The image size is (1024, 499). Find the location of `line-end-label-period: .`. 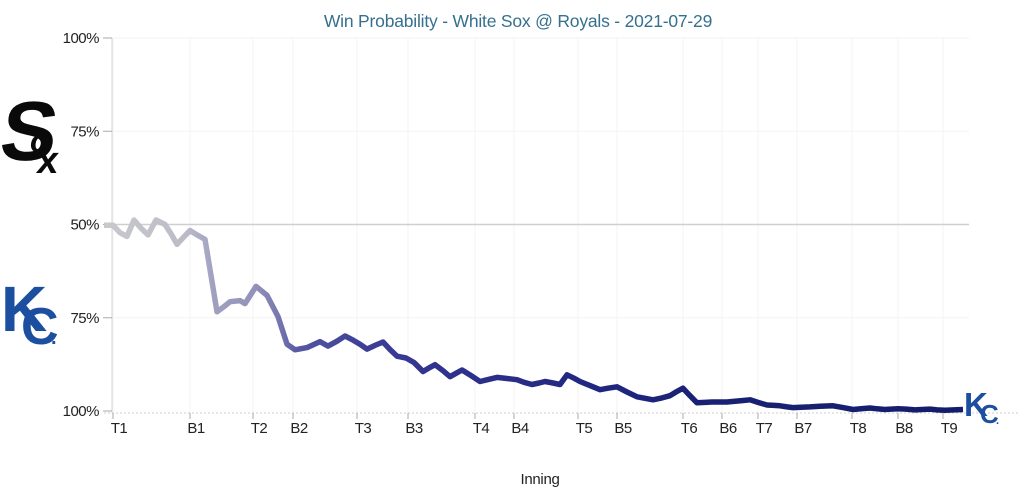

line-end-label-period: . is located at coordinates (997, 421).